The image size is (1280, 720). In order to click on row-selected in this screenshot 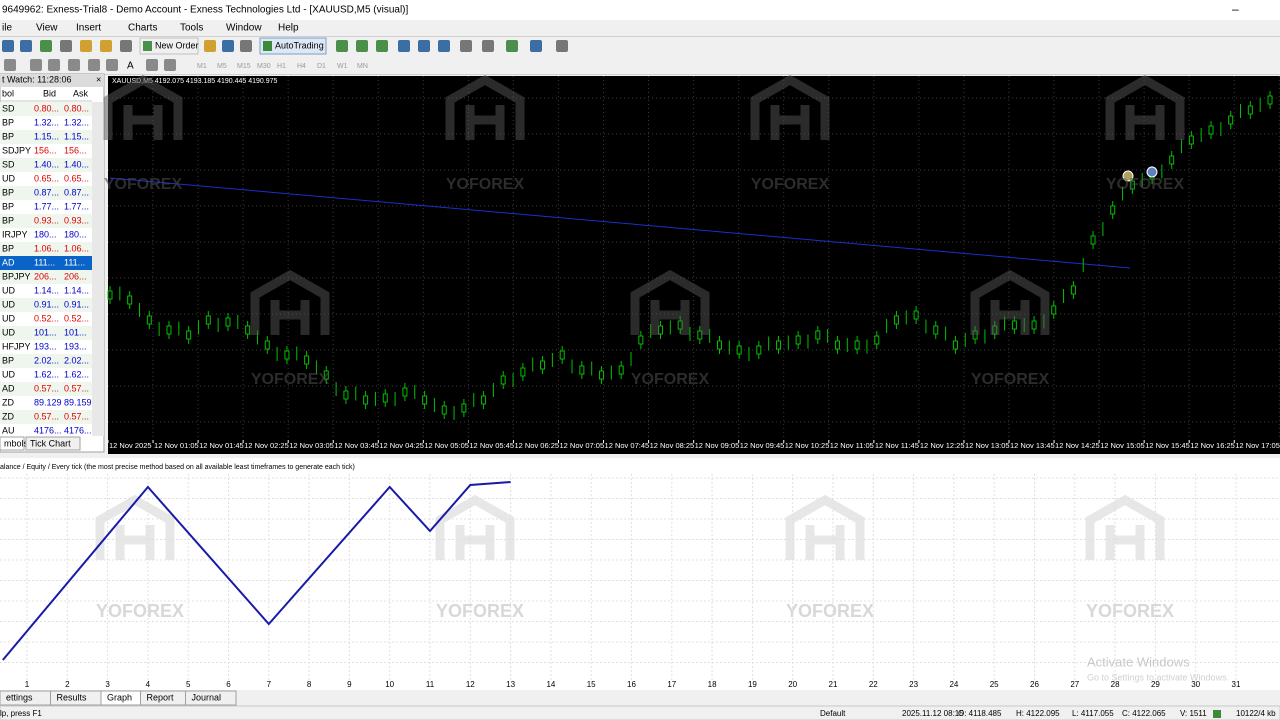, I will do `click(46, 263)`.